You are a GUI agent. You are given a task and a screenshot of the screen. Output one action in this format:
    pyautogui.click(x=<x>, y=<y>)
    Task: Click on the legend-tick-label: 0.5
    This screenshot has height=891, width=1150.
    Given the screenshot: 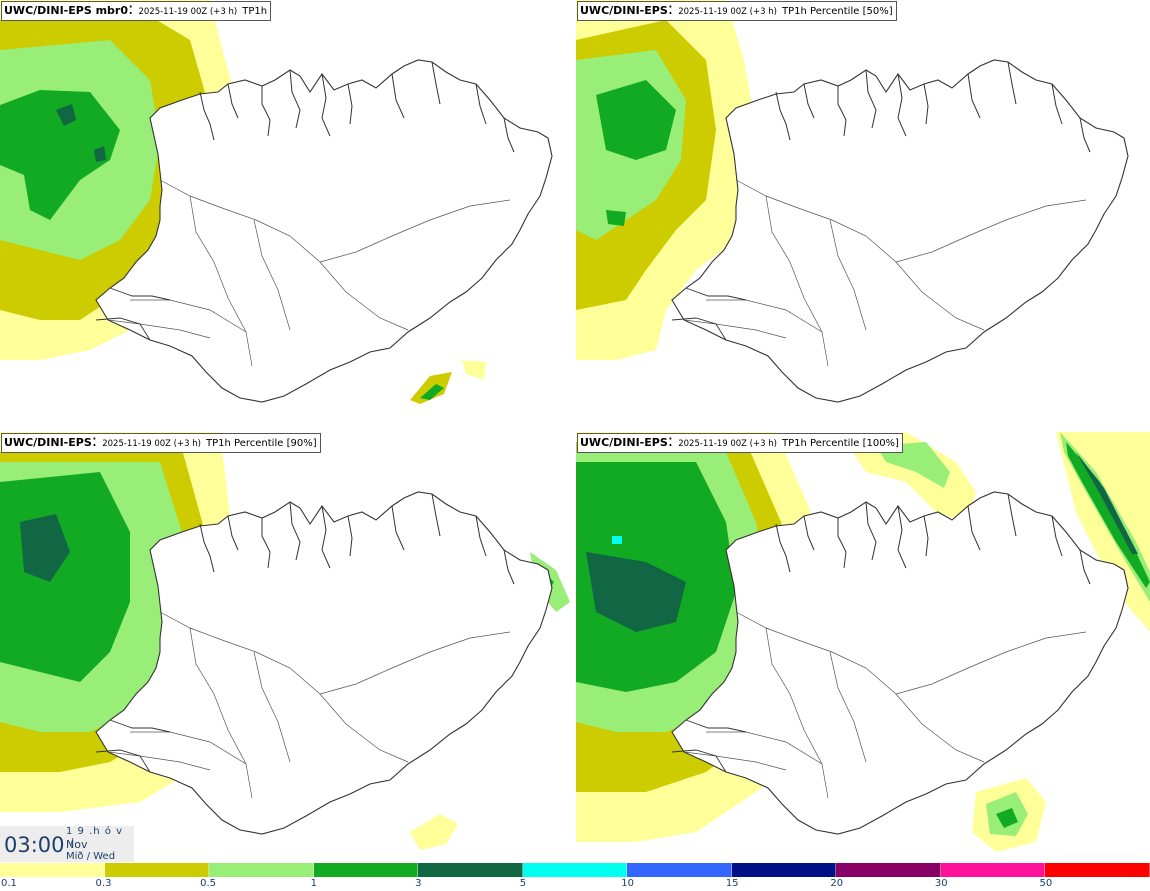 What is the action you would take?
    pyautogui.click(x=208, y=883)
    